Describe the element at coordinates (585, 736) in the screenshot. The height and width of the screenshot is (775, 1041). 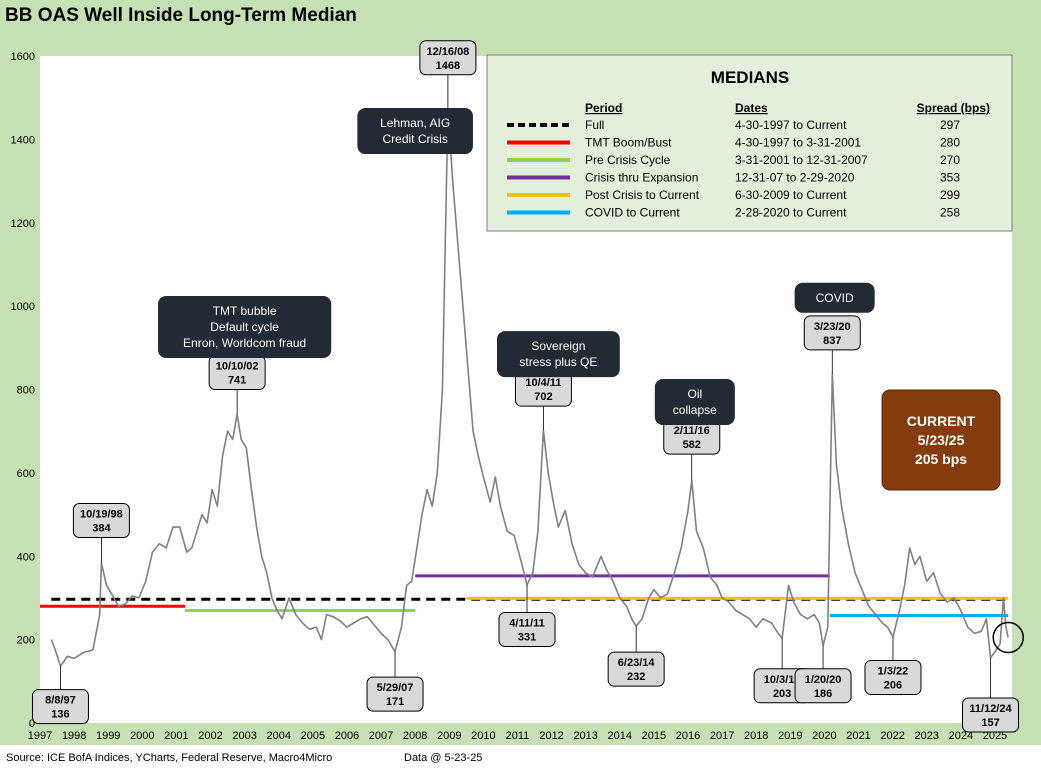
I see `x-tick-label: 2013` at that location.